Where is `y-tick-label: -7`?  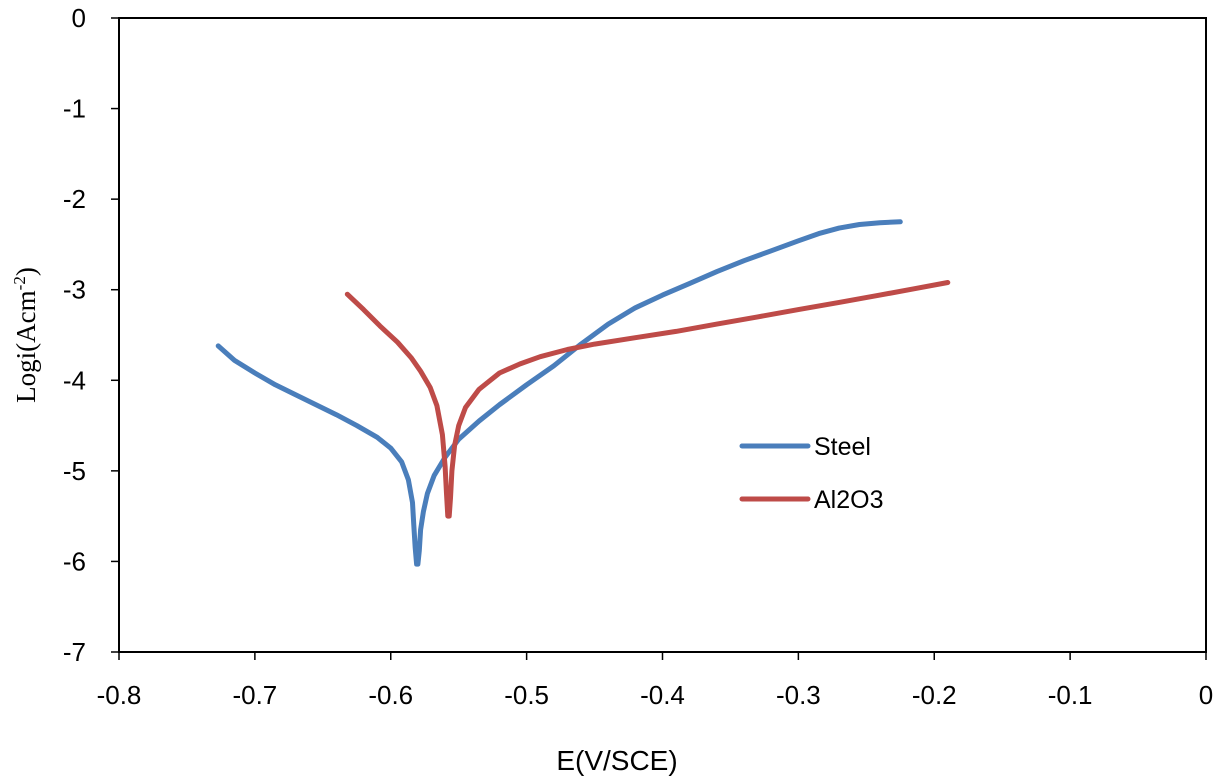
y-tick-label: -7 is located at coordinates (74, 652).